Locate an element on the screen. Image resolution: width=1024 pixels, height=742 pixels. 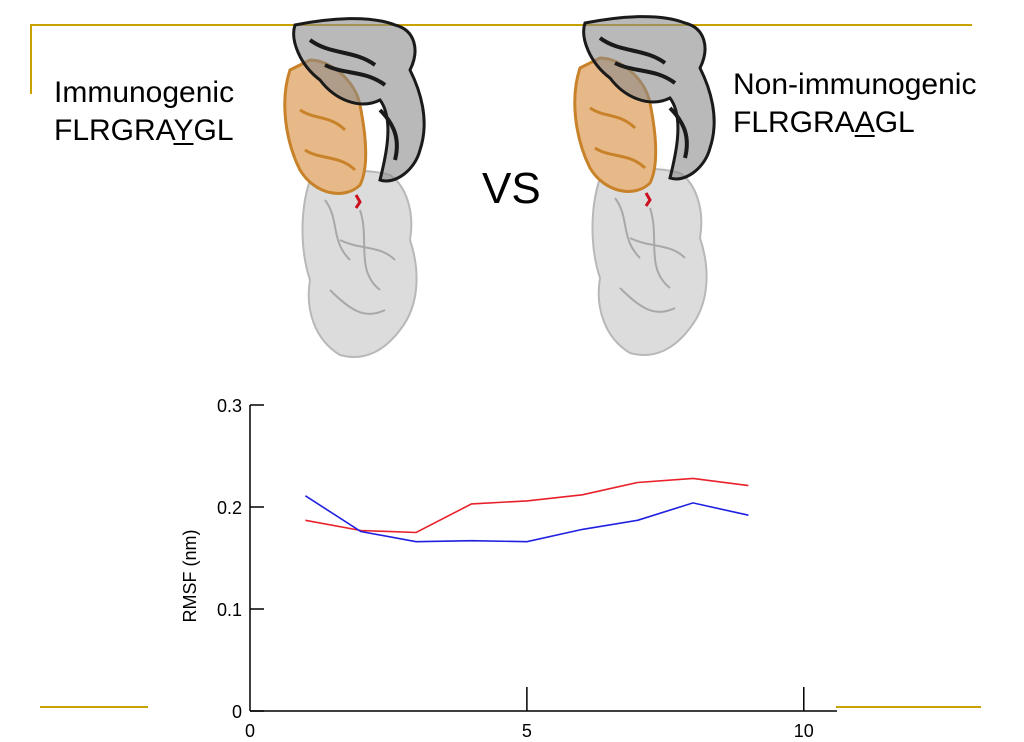
non-immunogenic-label: Non-immunogenic FLRGRAAGL is located at coordinates (854, 104).